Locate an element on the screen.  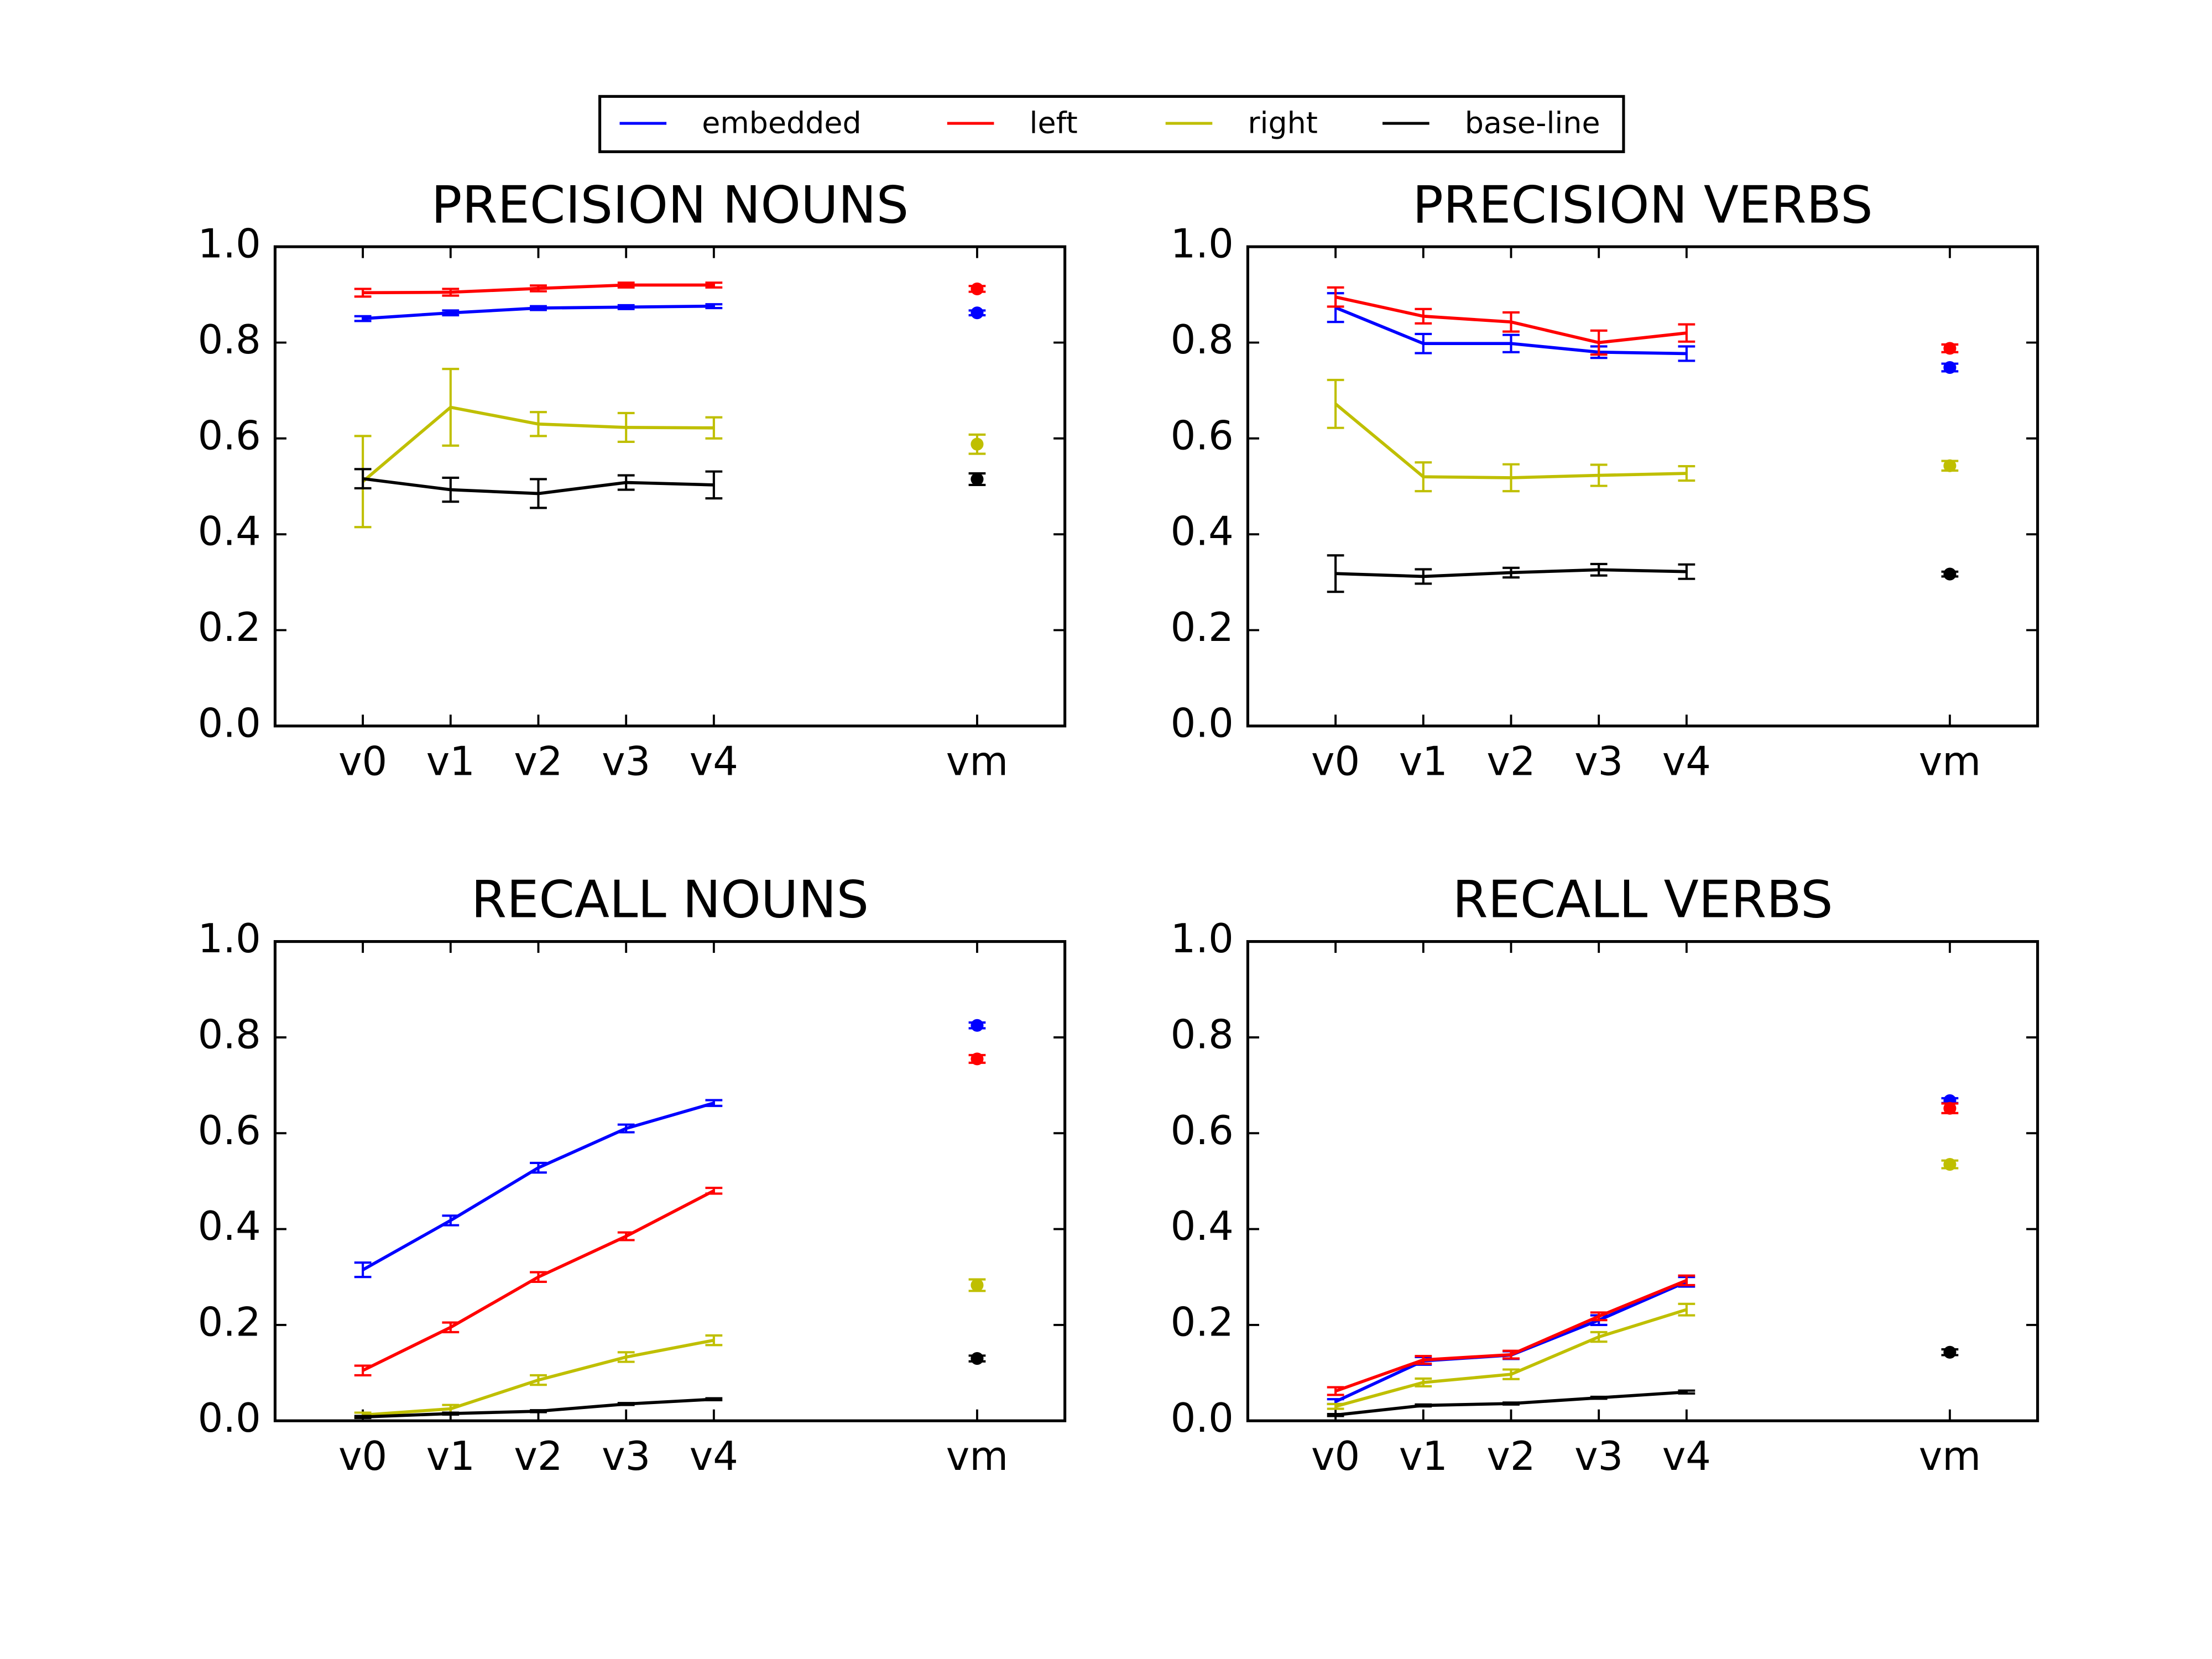
chart-title: RECALL VERBS is located at coordinates (1643, 900).